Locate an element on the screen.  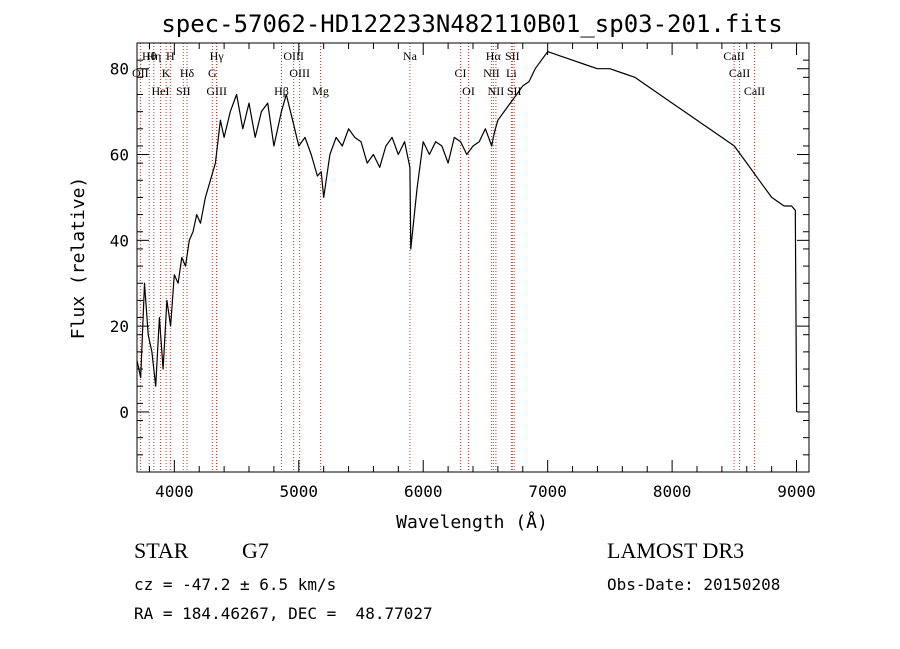
line-label-9: Hγ is located at coordinates (217, 56).